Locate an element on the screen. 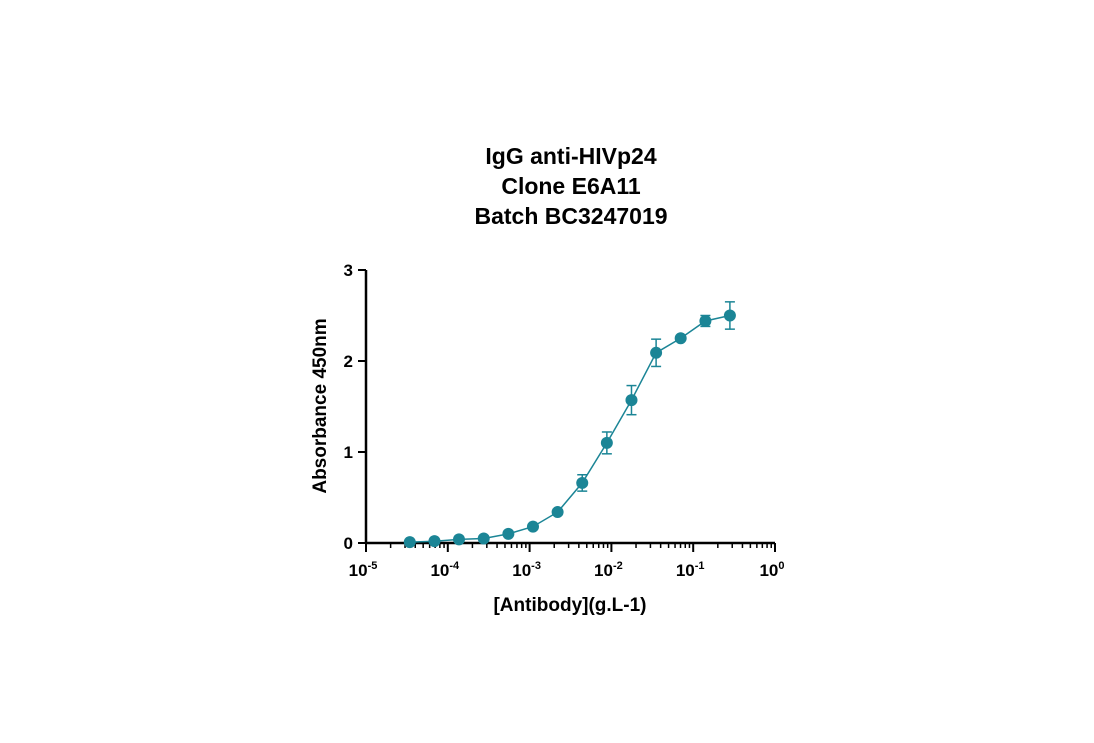 This screenshot has width=1094, height=743. x-tick-label: 10⁻⁴ is located at coordinates (445, 570).